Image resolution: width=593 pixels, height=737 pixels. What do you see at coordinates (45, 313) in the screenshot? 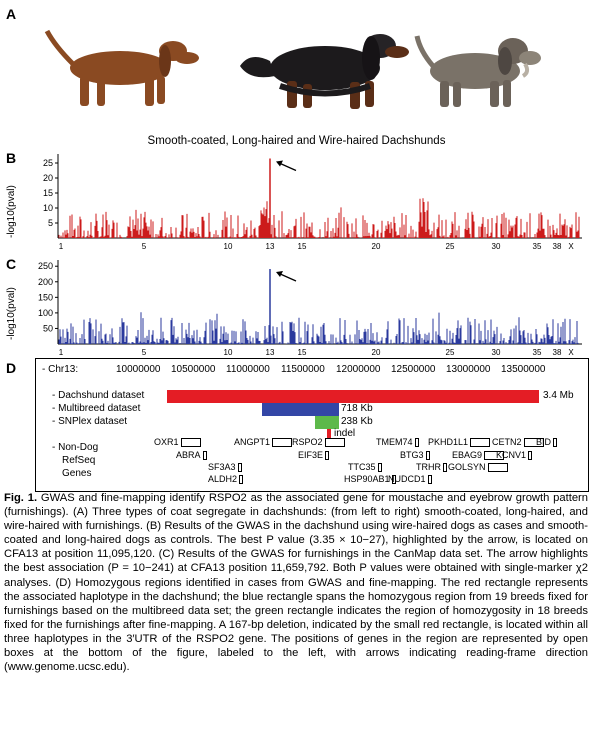
I see `y-tick-label: 100` at bounding box center [45, 313].